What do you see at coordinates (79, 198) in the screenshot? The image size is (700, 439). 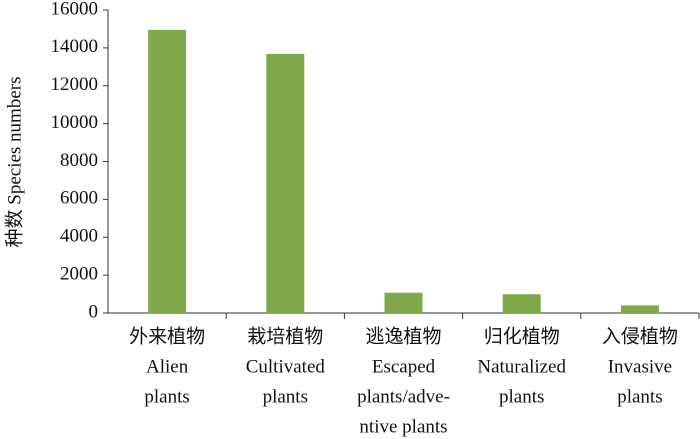 I see `y-tick-label: 6000` at bounding box center [79, 198].